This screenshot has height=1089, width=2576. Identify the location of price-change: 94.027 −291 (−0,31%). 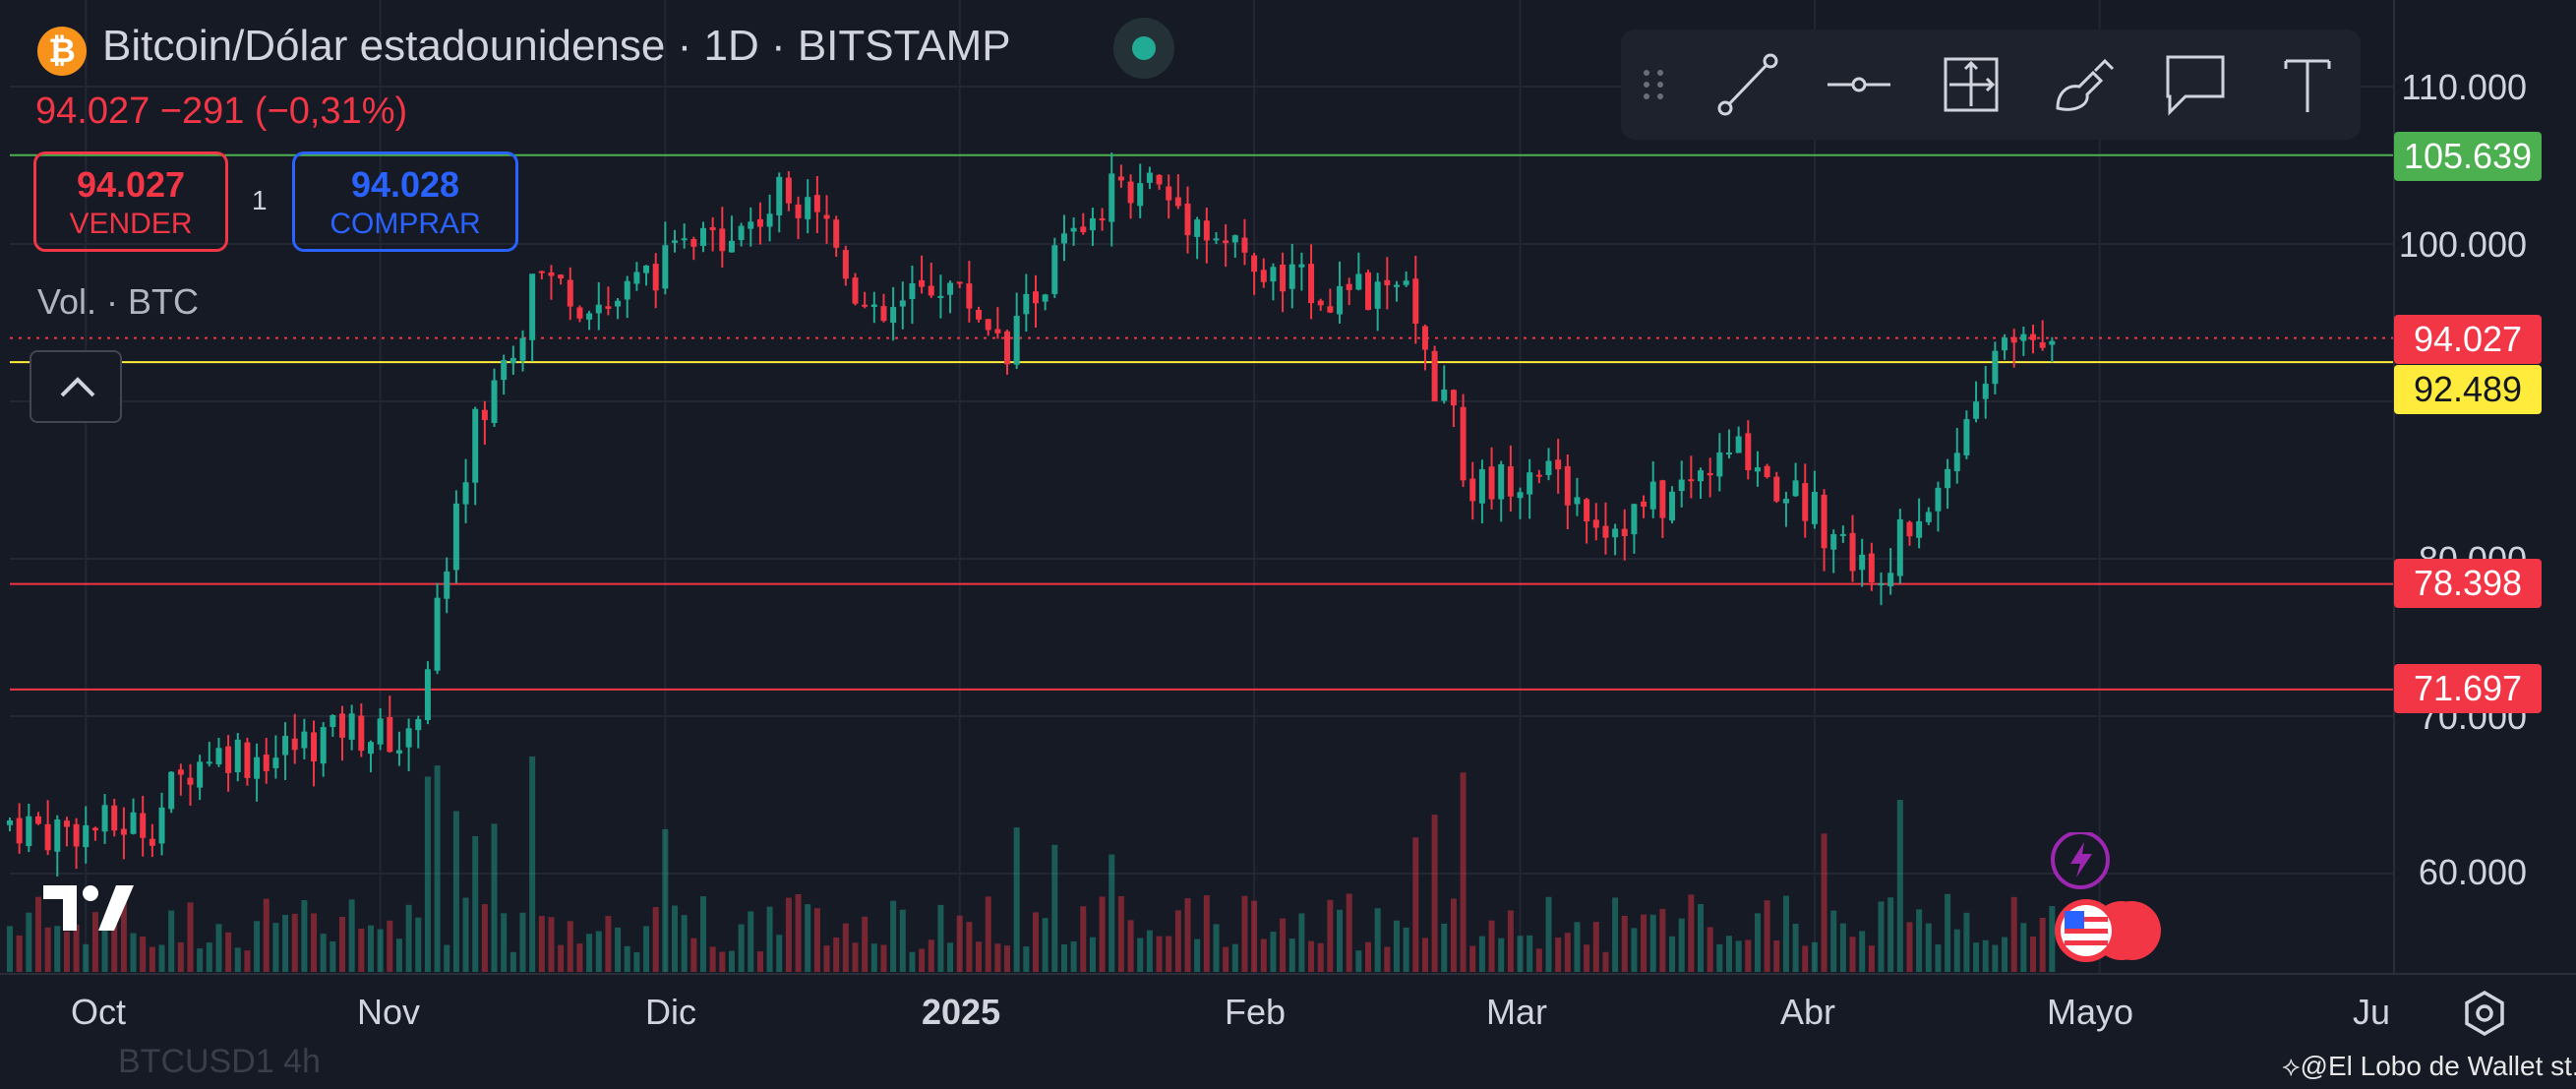
(221, 111).